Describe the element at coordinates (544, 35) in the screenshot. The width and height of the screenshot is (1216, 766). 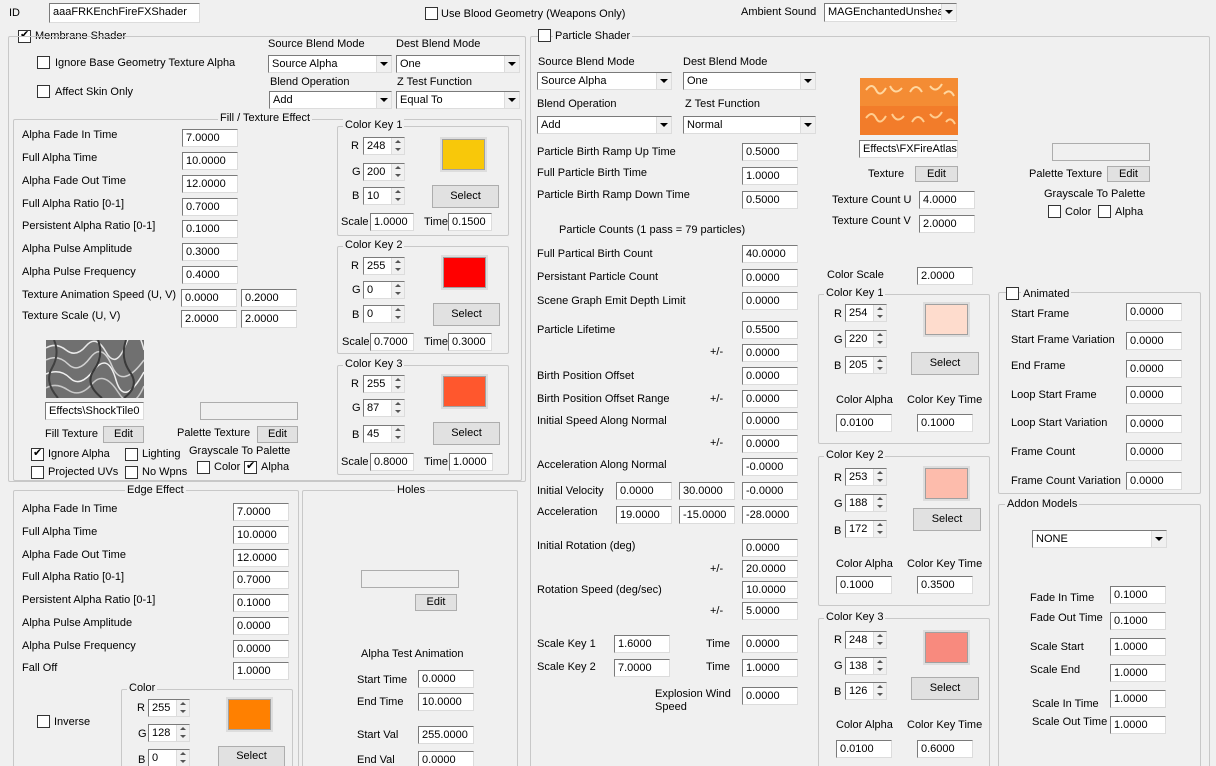
I see `particle-shader-checkbox` at that location.